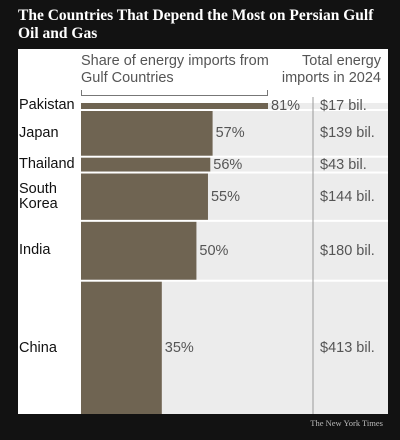 This screenshot has width=400, height=440. I want to click on category-label-line: Thailand, so click(47, 164).